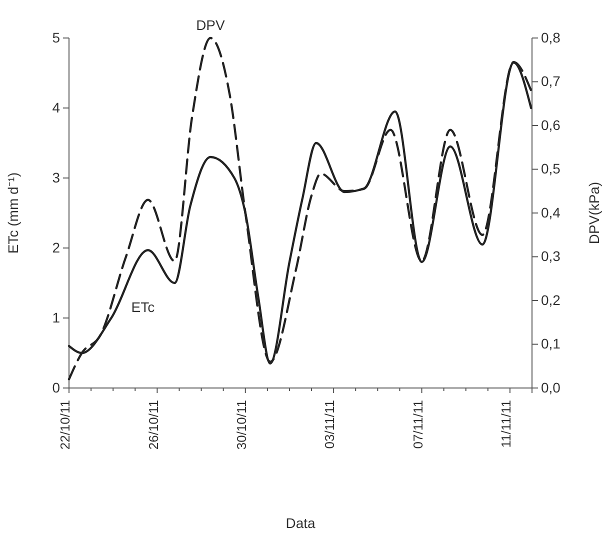 This screenshot has width=603, height=536. What do you see at coordinates (551, 256) in the screenshot?
I see `y2-tick-label: 0,3` at bounding box center [551, 256].